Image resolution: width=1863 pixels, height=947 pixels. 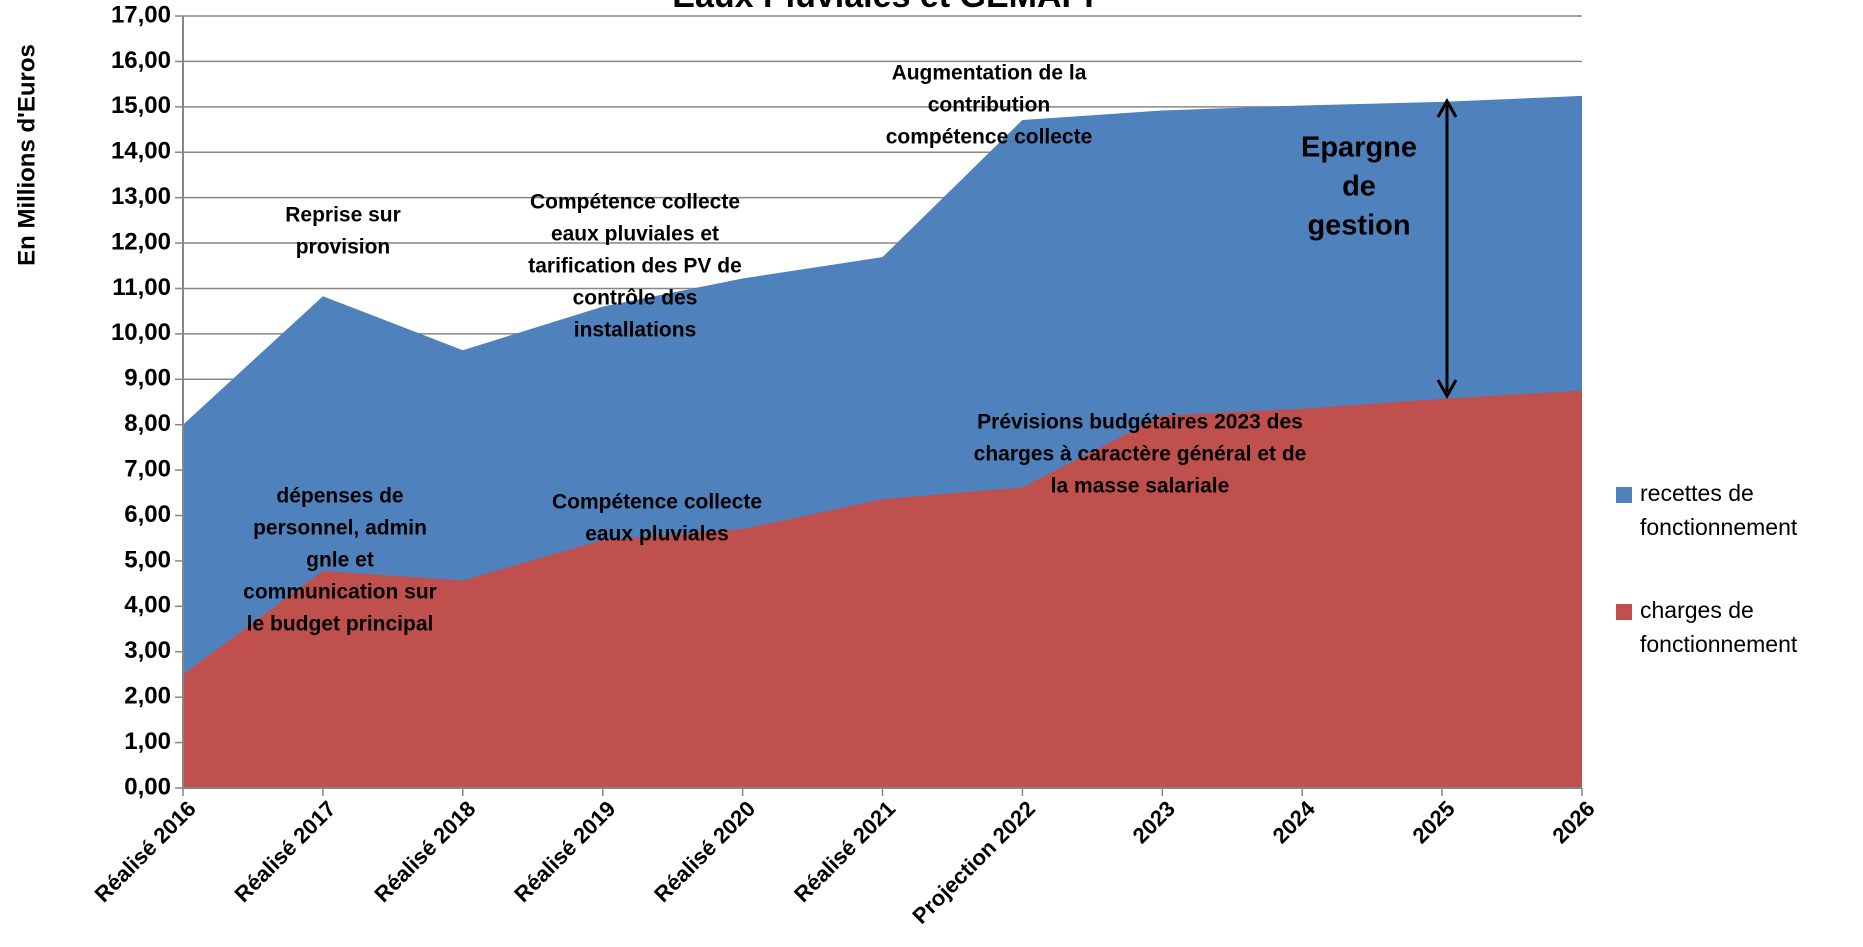 What do you see at coordinates (1154, 822) in the screenshot?
I see `x-tick-label: 2023` at bounding box center [1154, 822].